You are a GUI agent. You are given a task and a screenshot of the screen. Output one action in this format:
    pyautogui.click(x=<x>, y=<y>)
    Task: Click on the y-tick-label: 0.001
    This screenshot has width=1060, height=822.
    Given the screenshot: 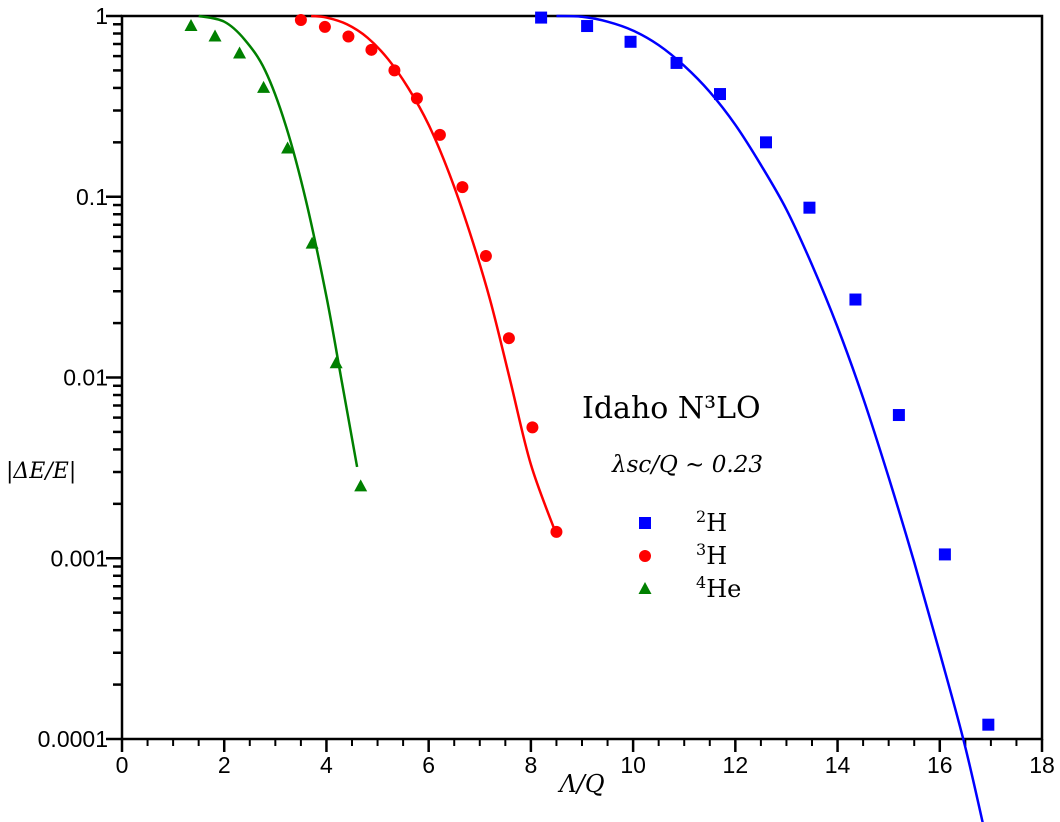 What is the action you would take?
    pyautogui.click(x=79, y=558)
    